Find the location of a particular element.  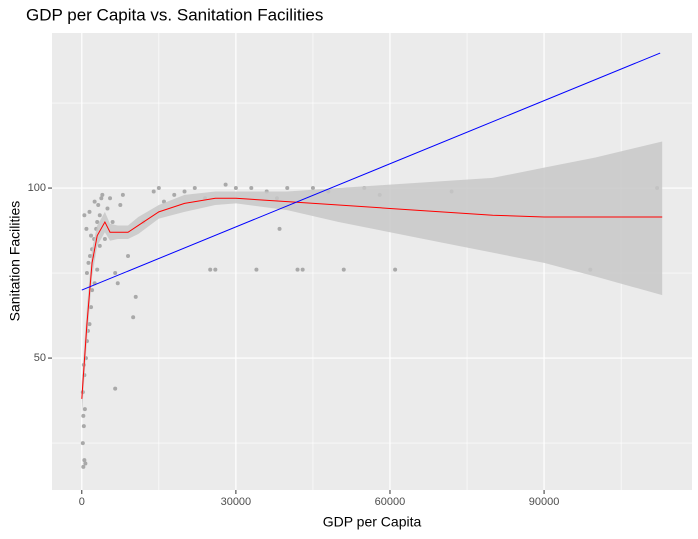

x-tick-label: 30000 is located at coordinates (236, 502).